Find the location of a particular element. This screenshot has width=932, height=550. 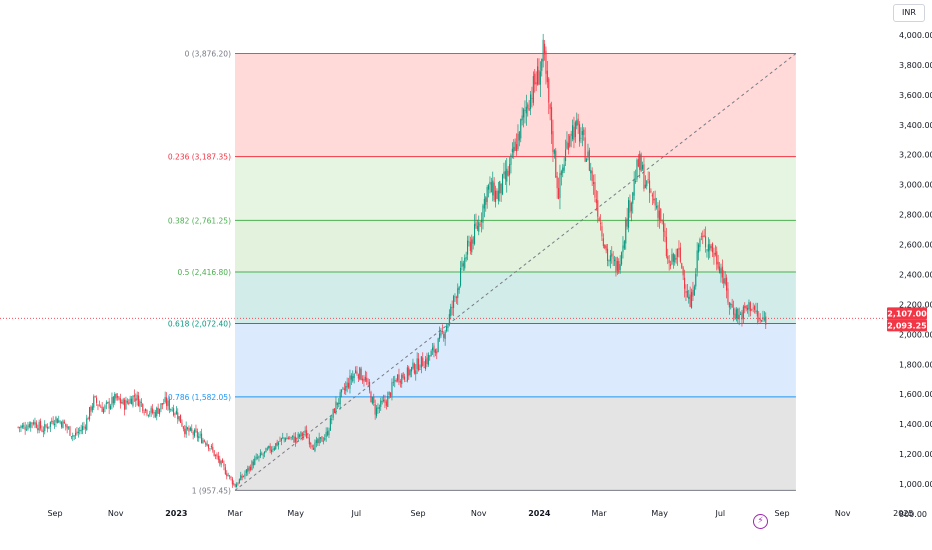

fib-level-label: 0.5 (2,416.80) is located at coordinates (204, 272).